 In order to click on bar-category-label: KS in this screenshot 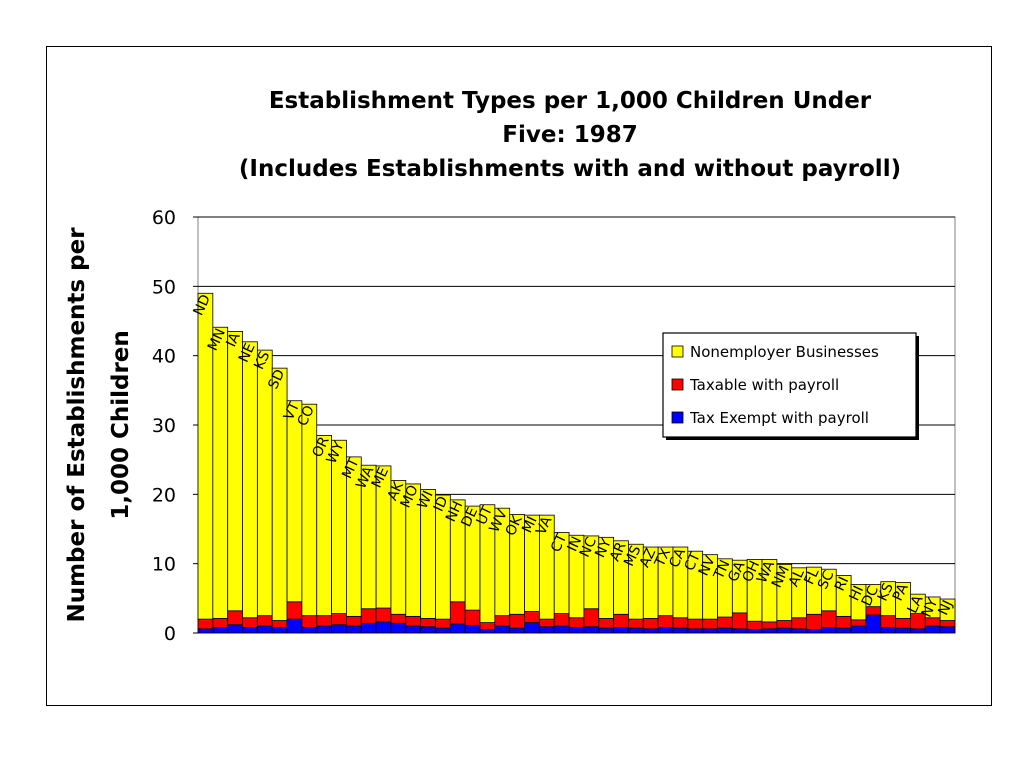, I will do `click(262, 360)`.